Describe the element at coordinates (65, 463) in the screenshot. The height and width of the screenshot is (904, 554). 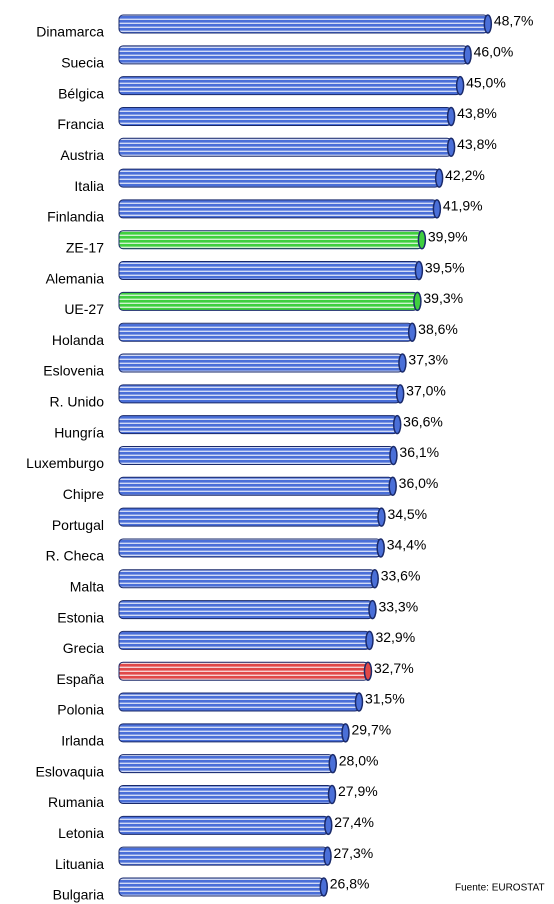
I see `category-label: Luxemburgo` at that location.